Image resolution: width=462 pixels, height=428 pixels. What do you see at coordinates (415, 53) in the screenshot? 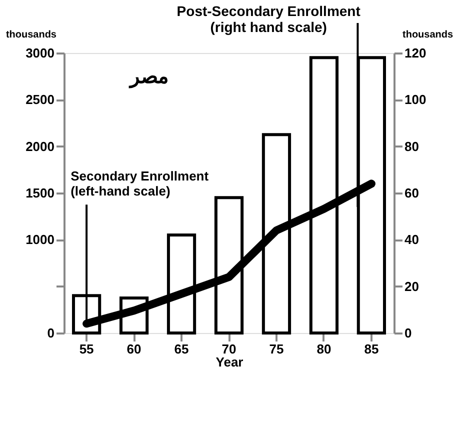
I see `y2-tick-label: 120` at bounding box center [415, 53].